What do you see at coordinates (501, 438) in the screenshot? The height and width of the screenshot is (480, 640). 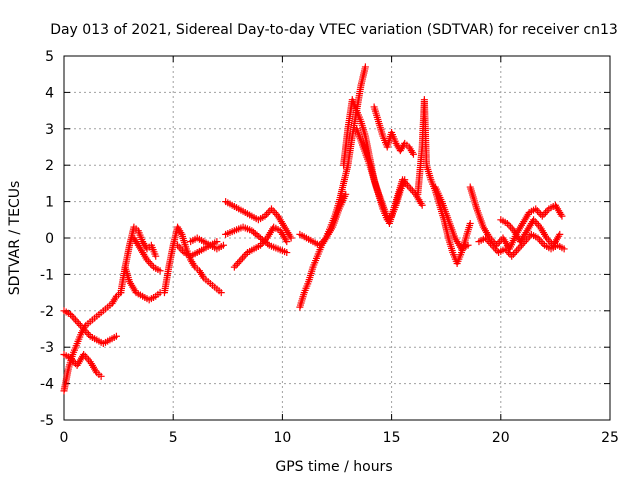 I see `x-tick-label: 20` at bounding box center [501, 438].